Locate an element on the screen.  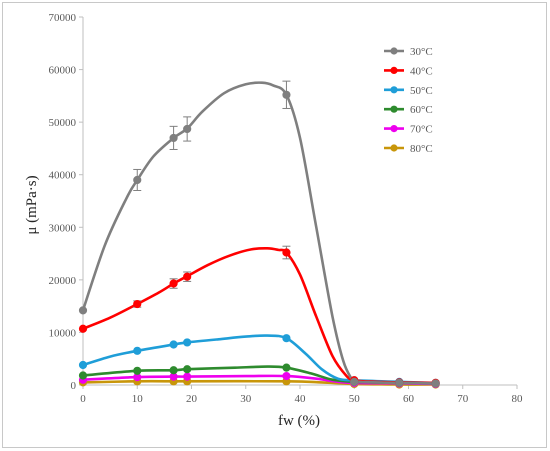
x-axis-label: fw (%) is located at coordinates (299, 421).